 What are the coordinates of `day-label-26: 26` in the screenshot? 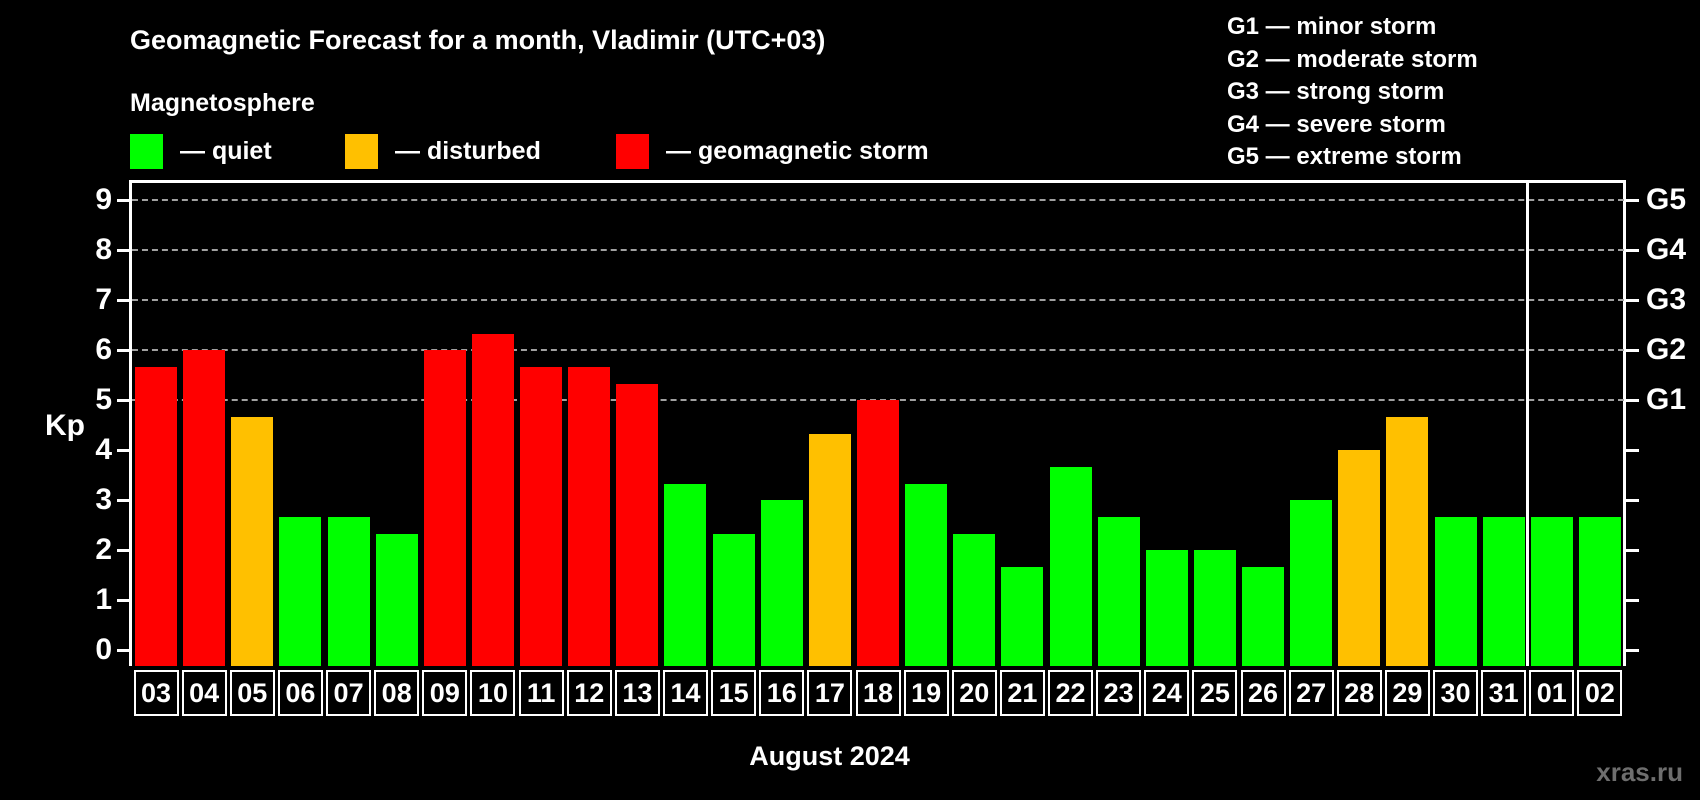 It's located at (1263, 693).